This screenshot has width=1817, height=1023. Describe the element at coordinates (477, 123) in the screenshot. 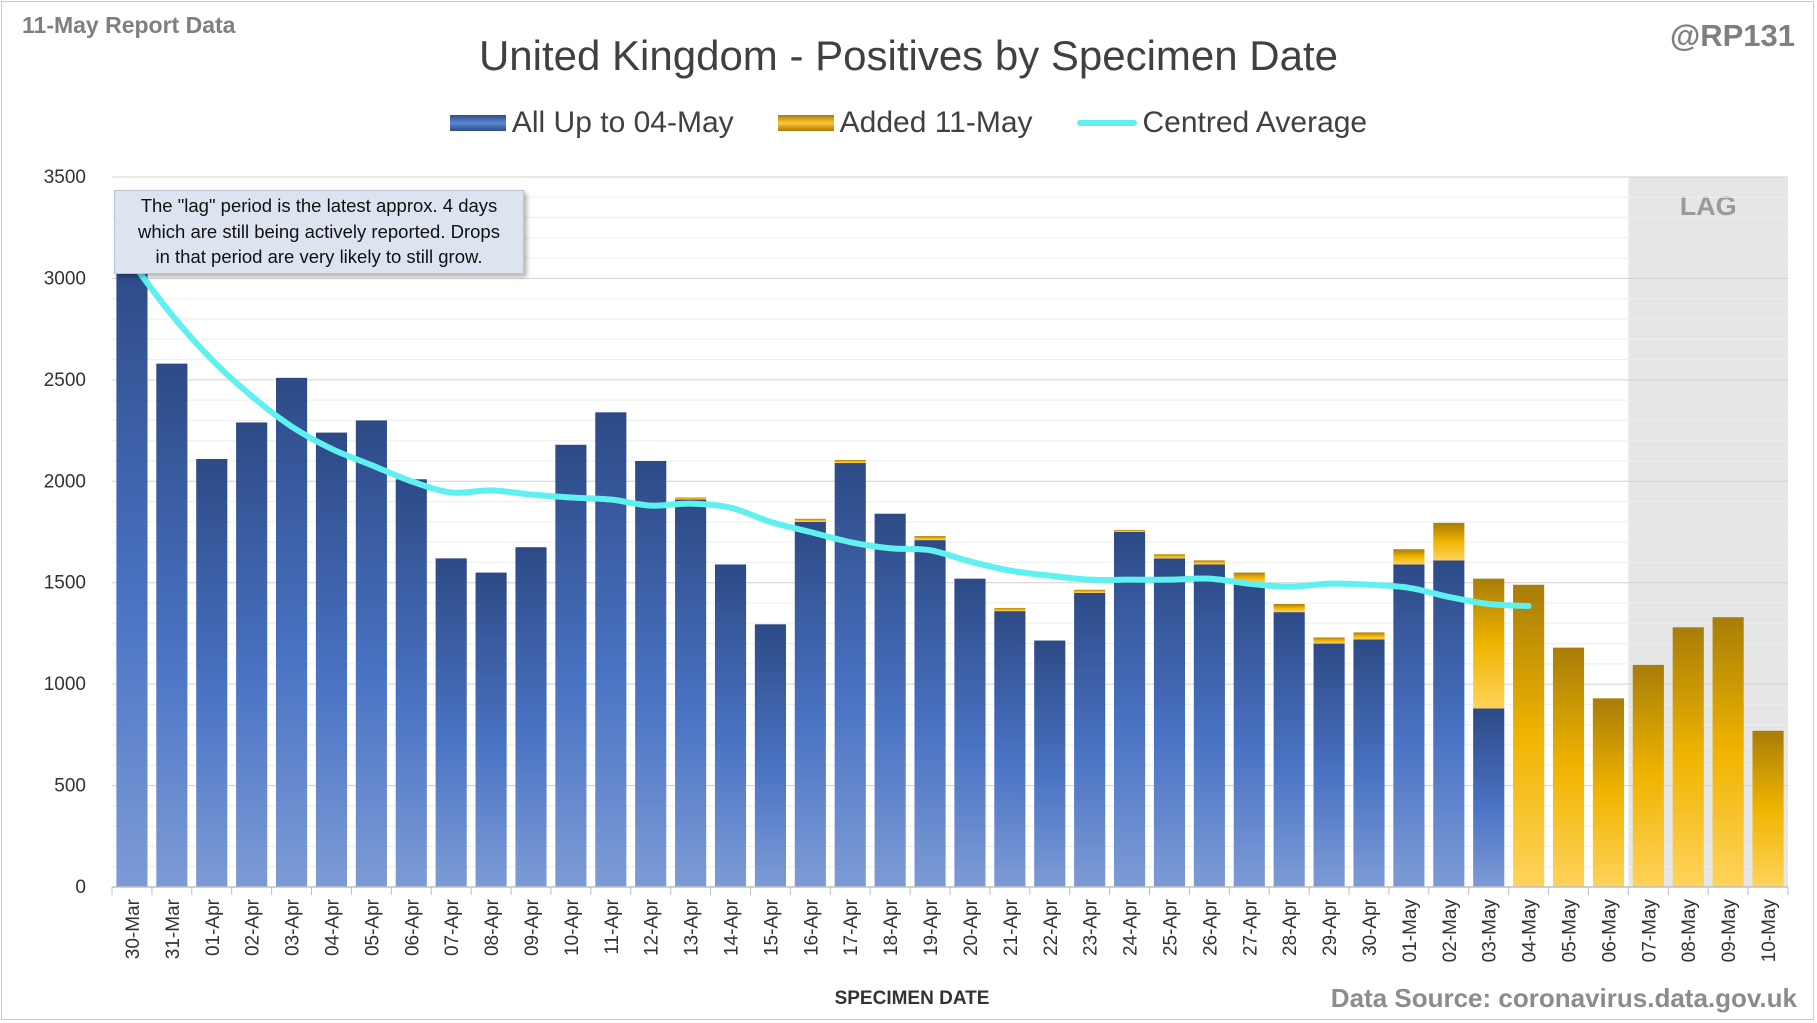

I see `legend-swatch-blue` at that location.